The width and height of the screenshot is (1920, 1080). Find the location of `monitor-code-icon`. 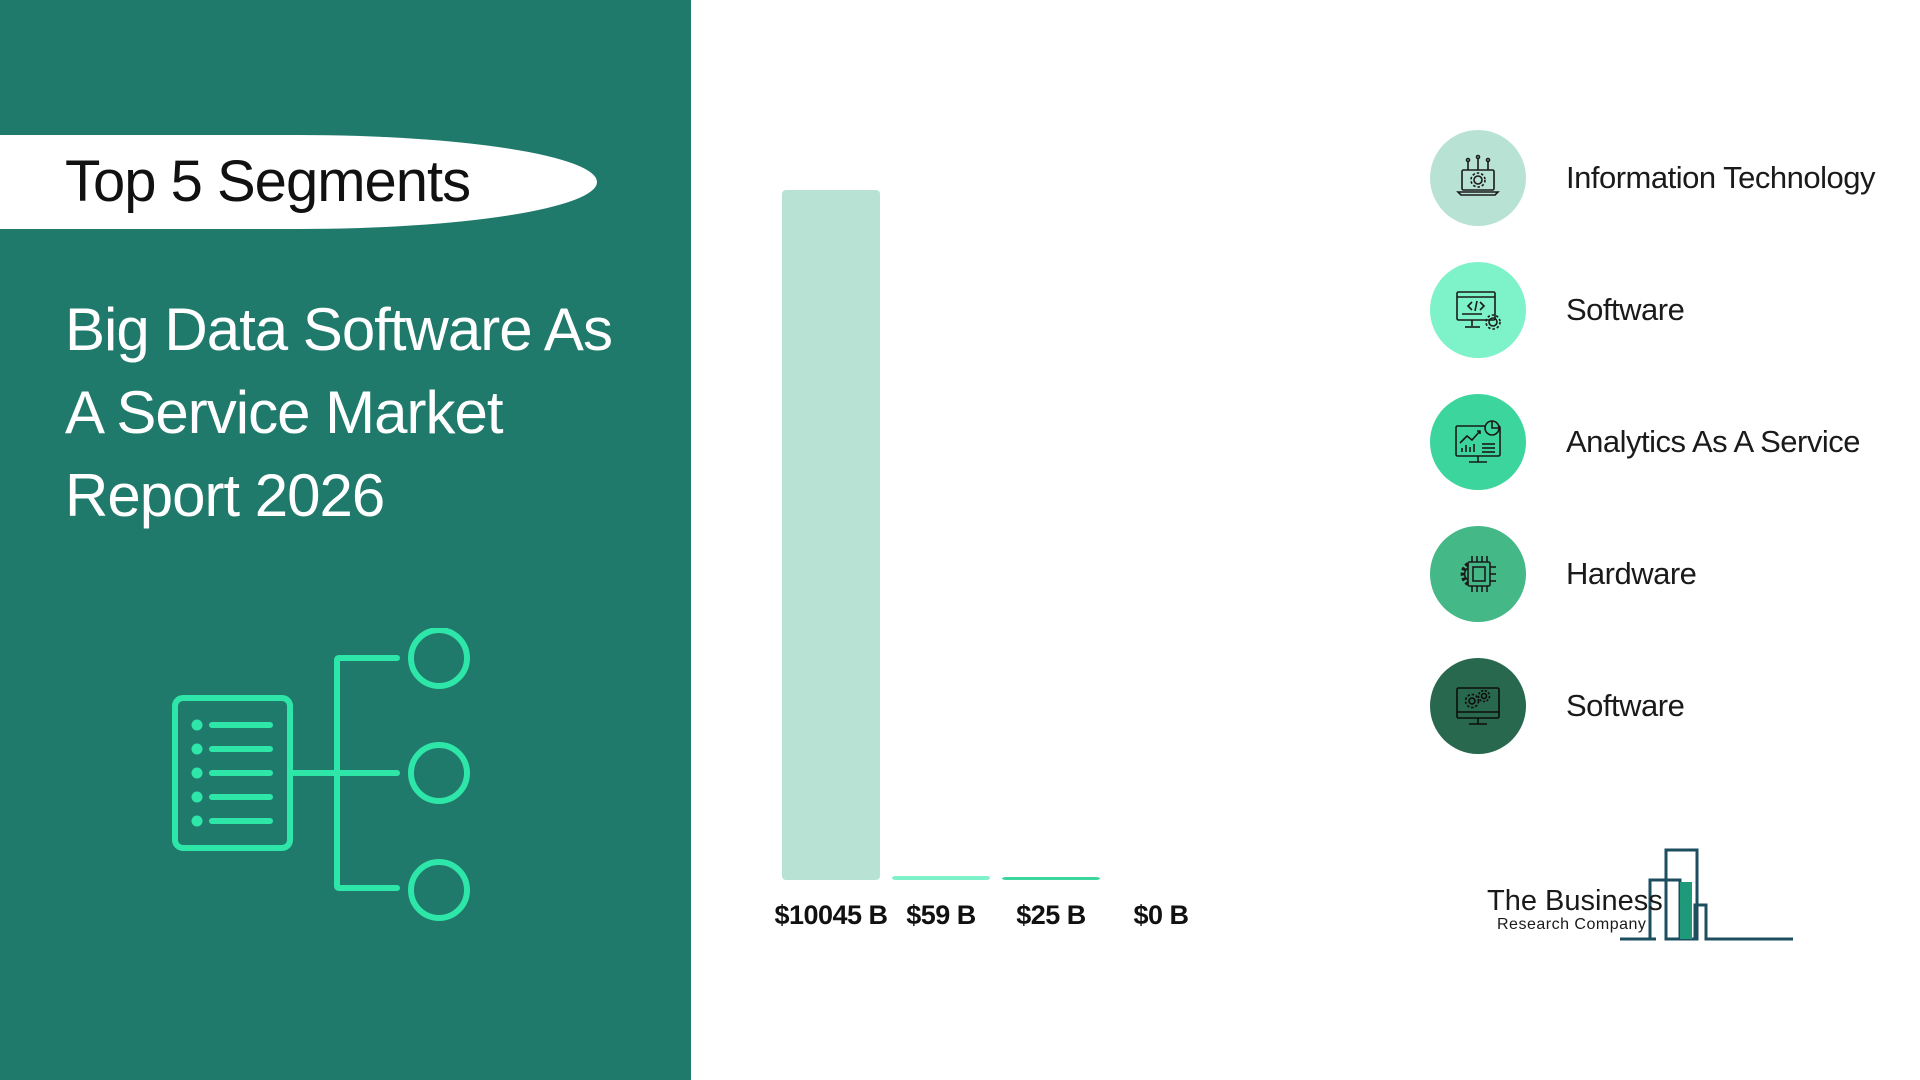

monitor-code-icon is located at coordinates (1478, 310).